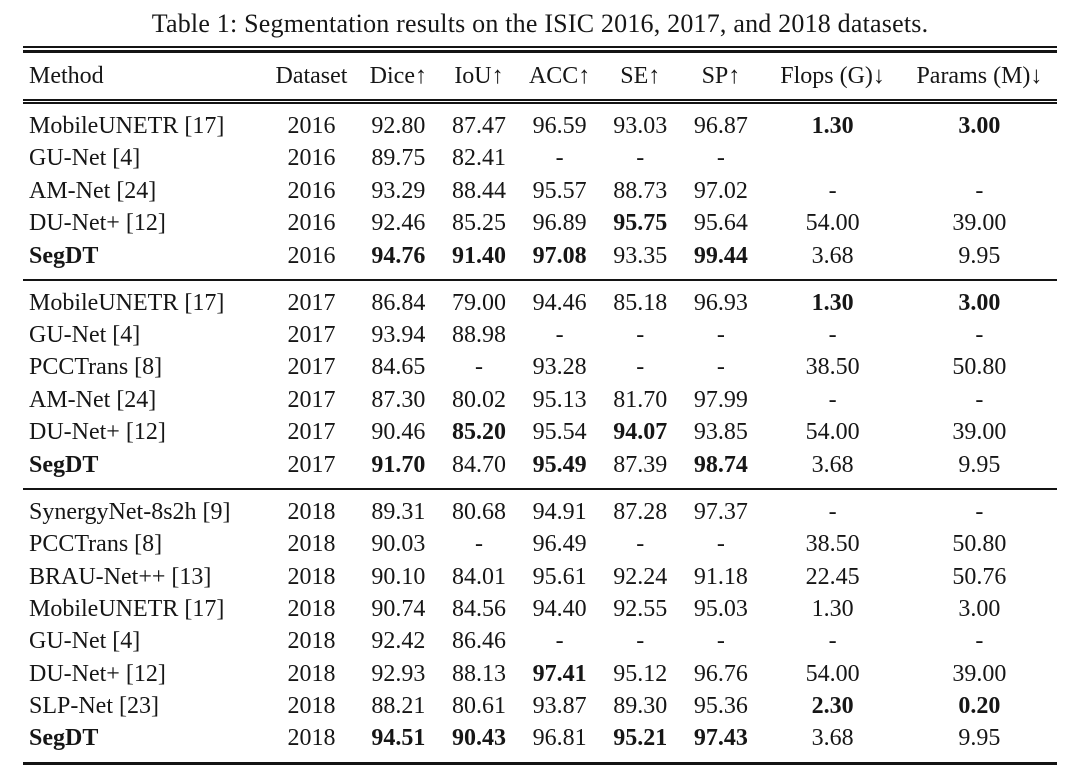 This screenshot has height=767, width=1080. Describe the element at coordinates (478, 576) in the screenshot. I see `iou-cell: 84.01` at that location.